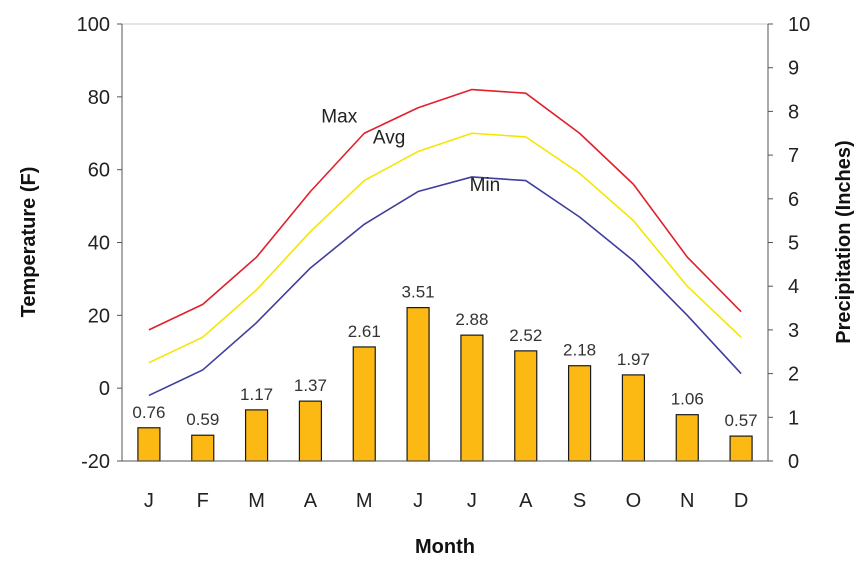 The image size is (859, 562). Describe the element at coordinates (485, 185) in the screenshot. I see `series-label-min: Min` at that location.